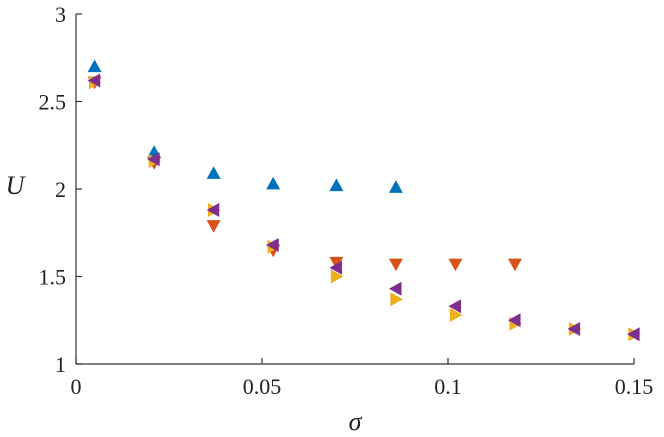 The height and width of the screenshot is (437, 664). I want to click on y-tick-label: 1, so click(60, 364).